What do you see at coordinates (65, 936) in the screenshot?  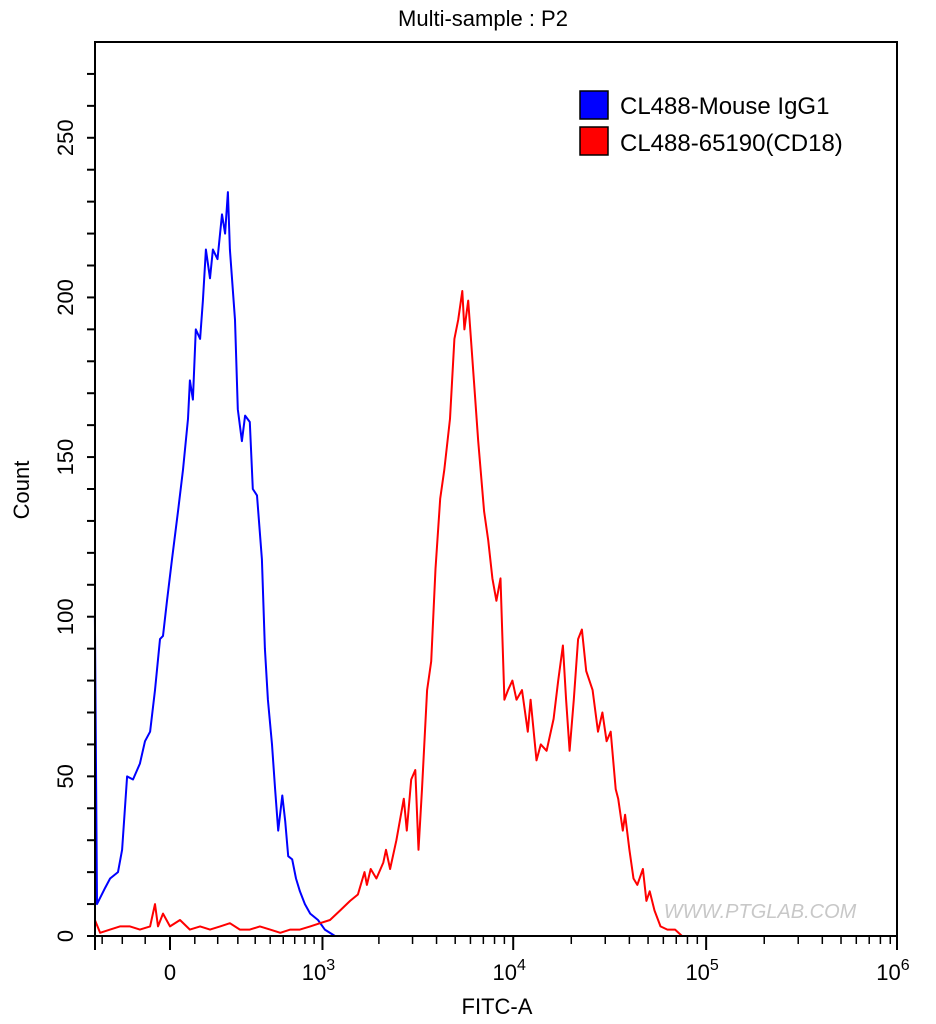 I see `y-tick-label: 0` at bounding box center [65, 936].